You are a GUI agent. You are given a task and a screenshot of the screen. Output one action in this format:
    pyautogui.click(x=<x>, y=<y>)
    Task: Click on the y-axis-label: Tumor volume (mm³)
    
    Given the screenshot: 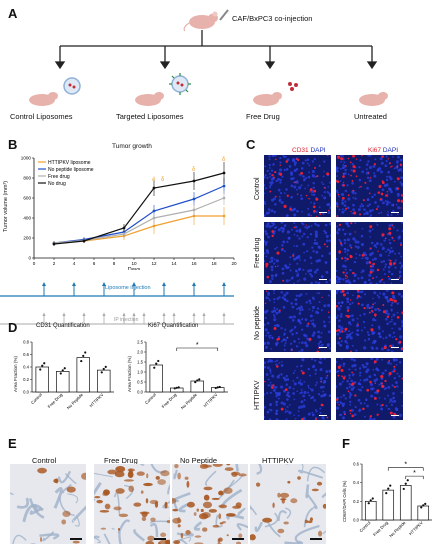 What is the action you would take?
    pyautogui.click(x=6, y=206)
    